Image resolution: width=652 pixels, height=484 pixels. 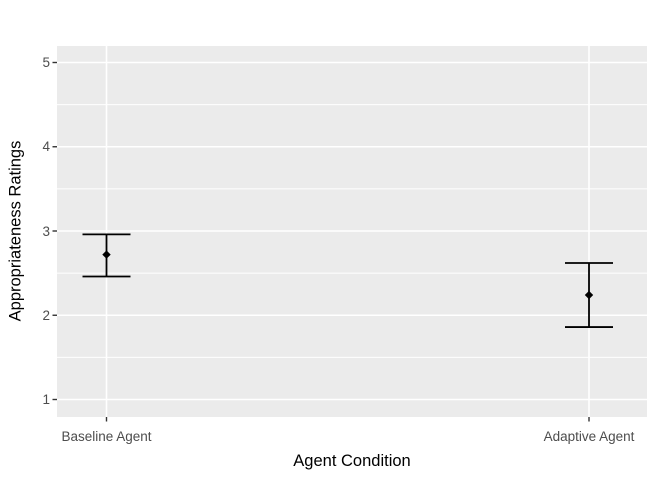 I want to click on x-tick-label: Baseline Agent, so click(x=106, y=436).